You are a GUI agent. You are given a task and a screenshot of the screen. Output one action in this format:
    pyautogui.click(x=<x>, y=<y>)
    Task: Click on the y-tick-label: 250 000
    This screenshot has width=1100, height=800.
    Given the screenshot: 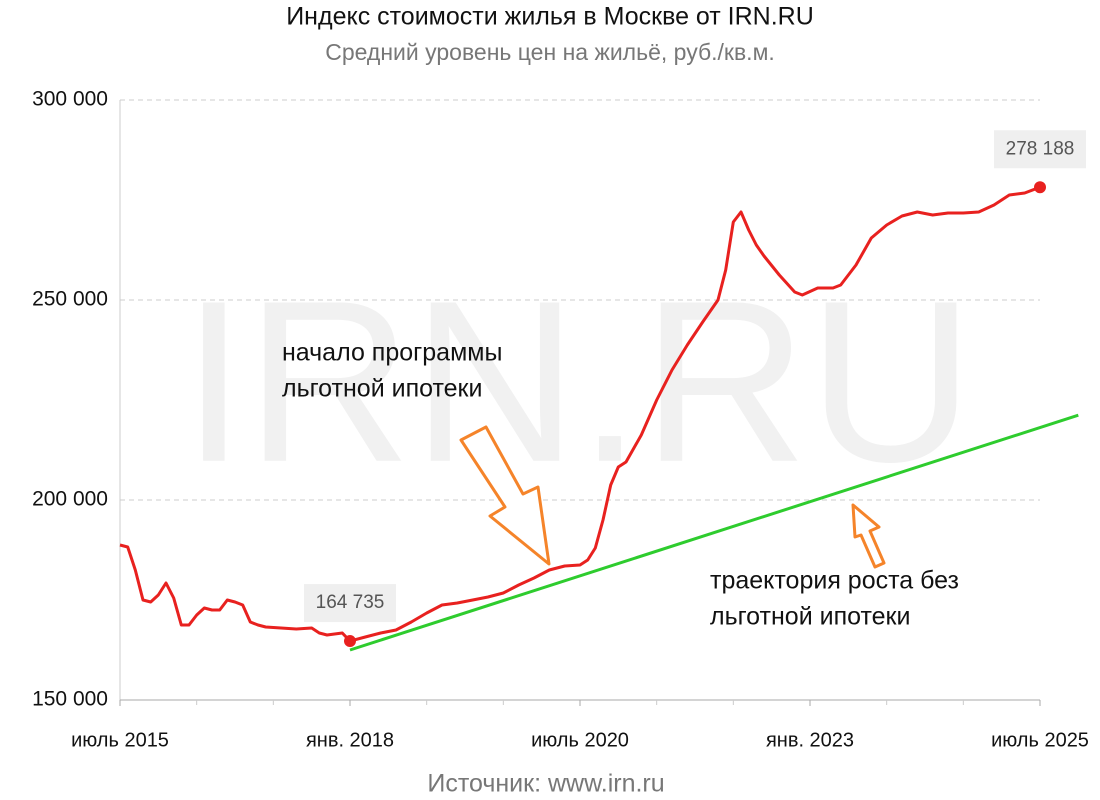 What is the action you would take?
    pyautogui.click(x=70, y=299)
    